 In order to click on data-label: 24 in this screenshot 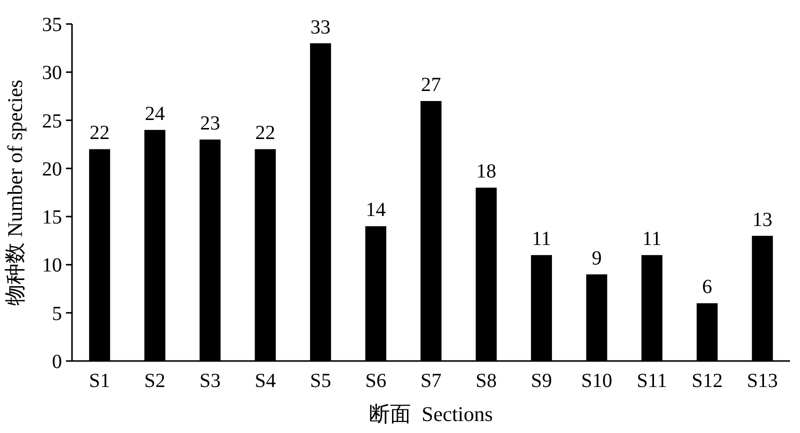, I will do `click(154, 113)`.